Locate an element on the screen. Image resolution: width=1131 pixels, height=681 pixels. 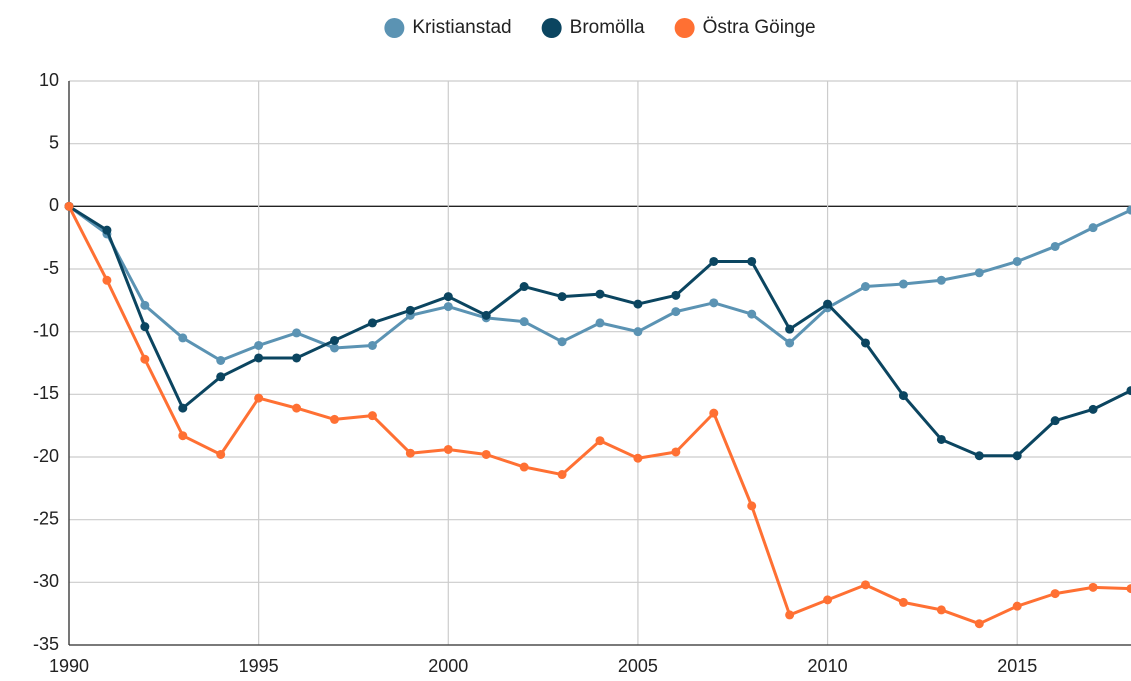
x-tick-label: 2005 is located at coordinates (638, 666).